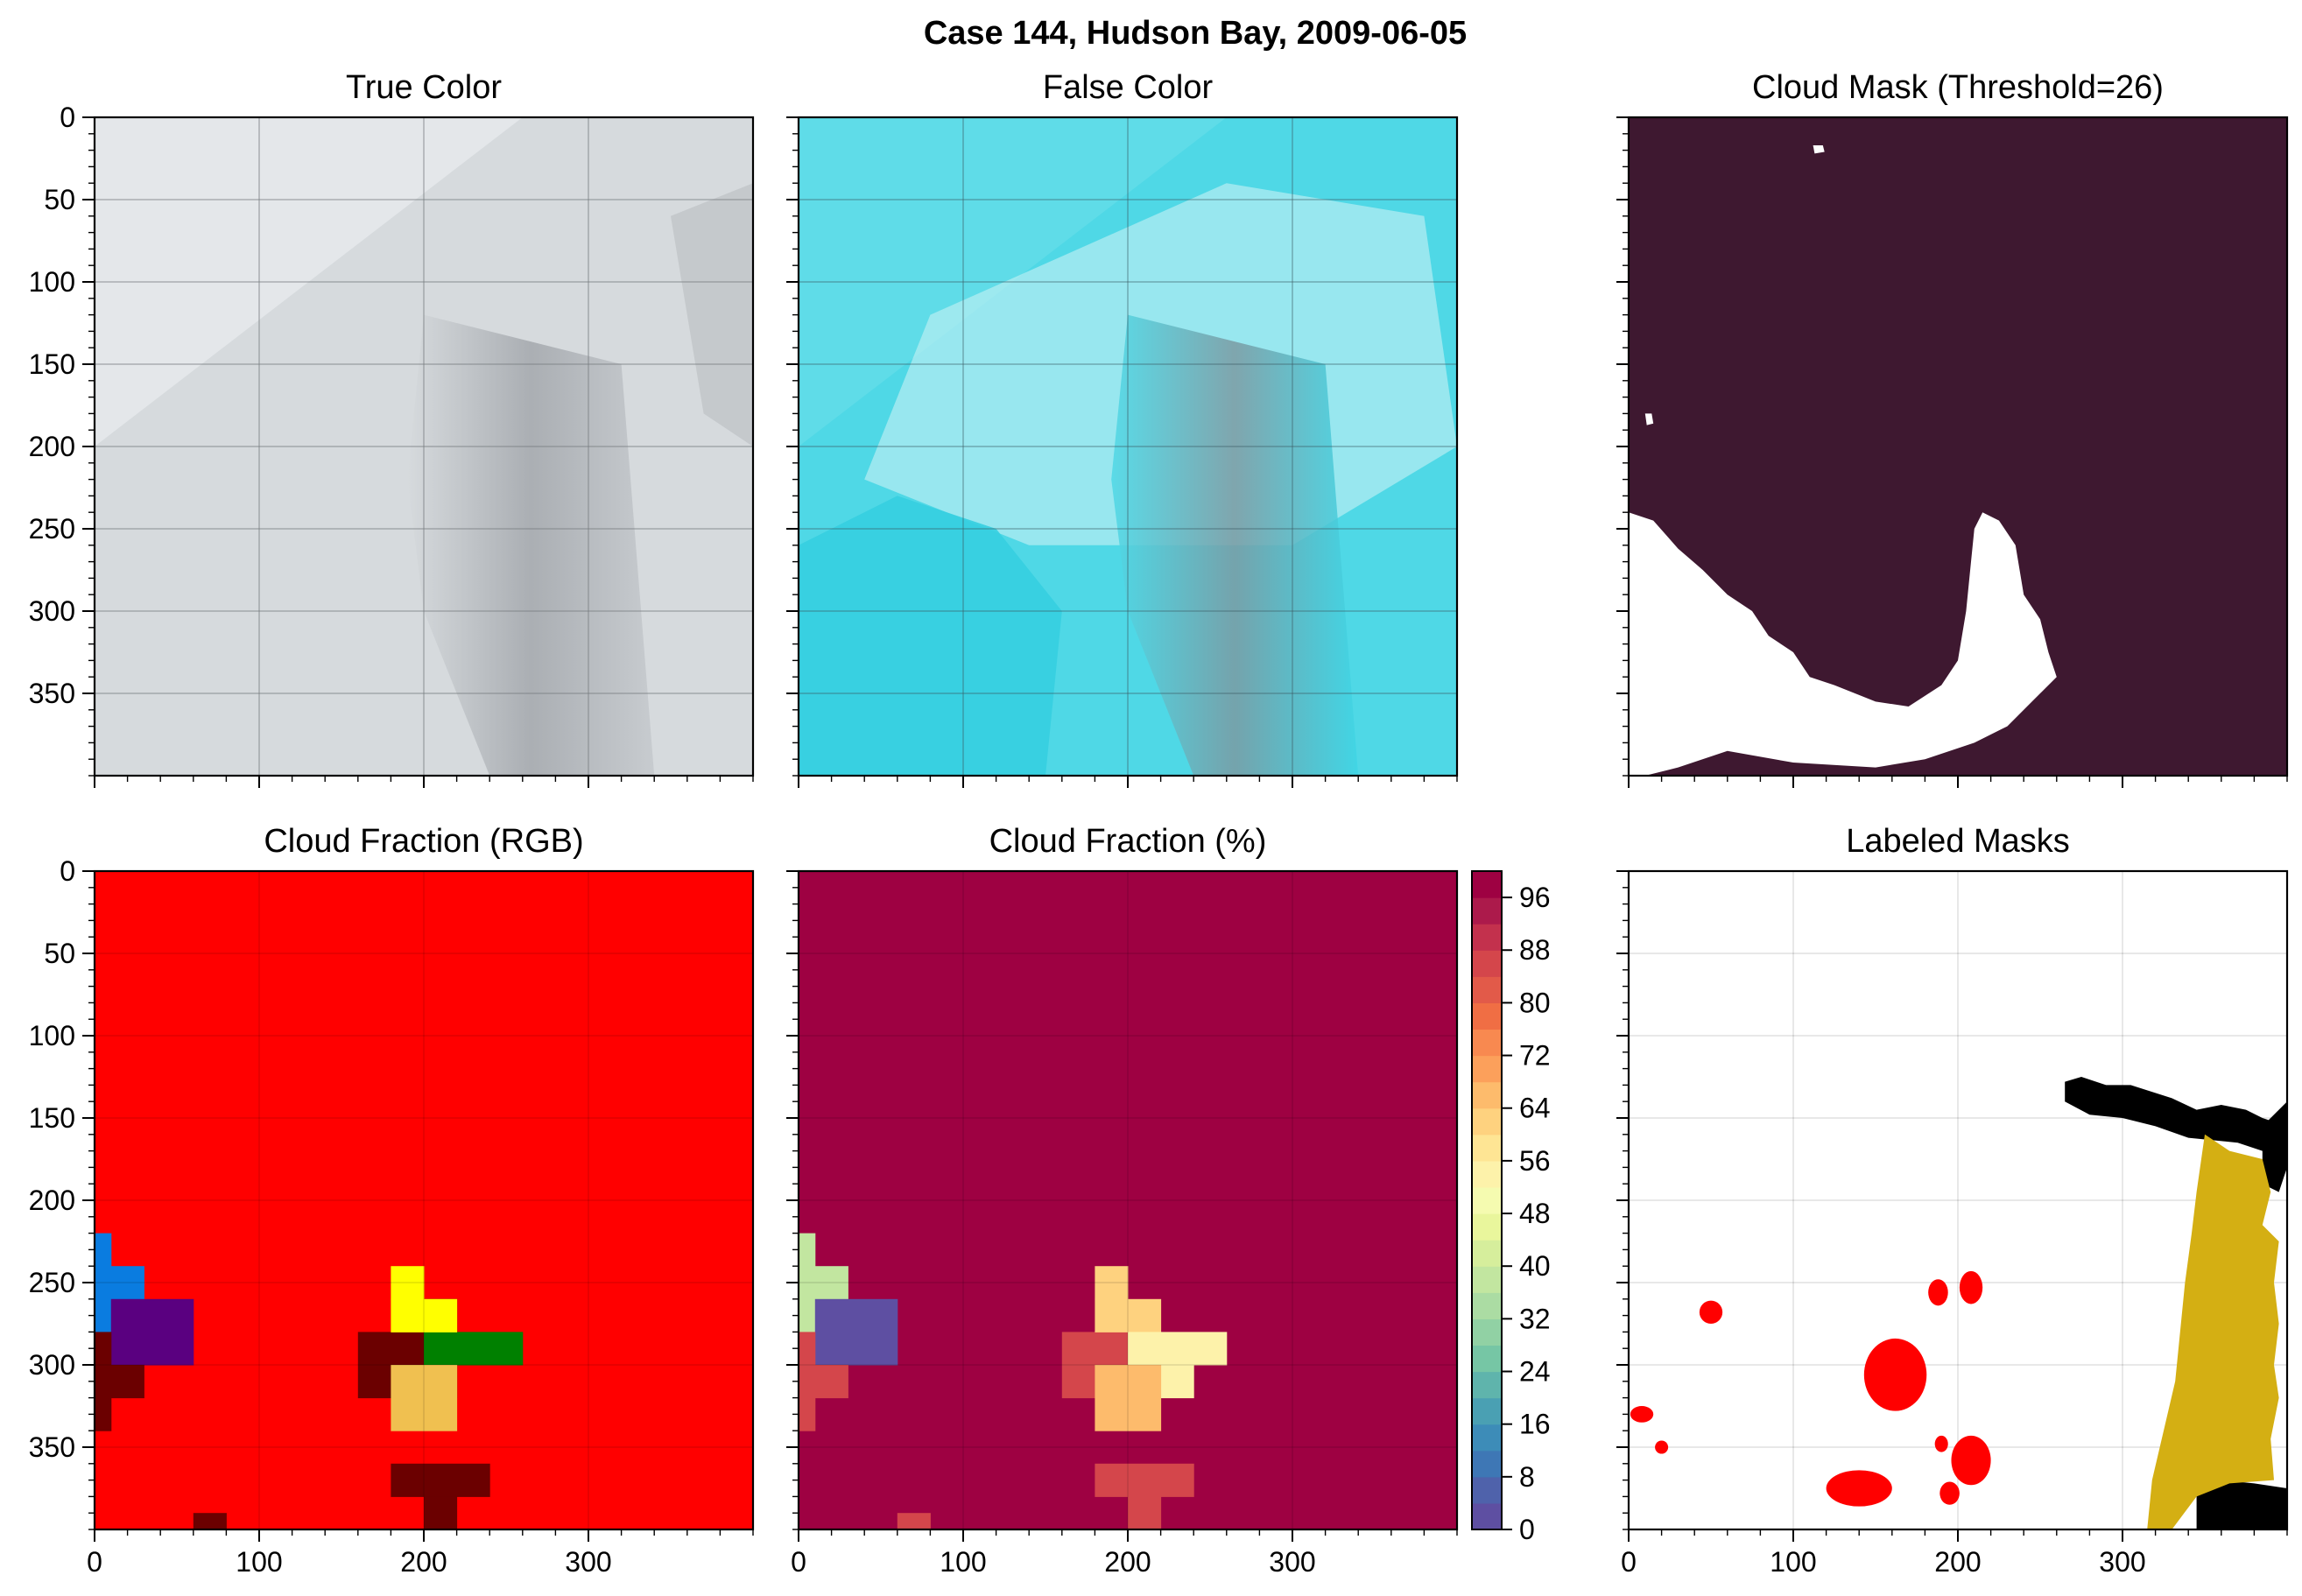 Image resolution: width=2302 pixels, height=1596 pixels. I want to click on label-region-red-f, so click(1938, 1292).